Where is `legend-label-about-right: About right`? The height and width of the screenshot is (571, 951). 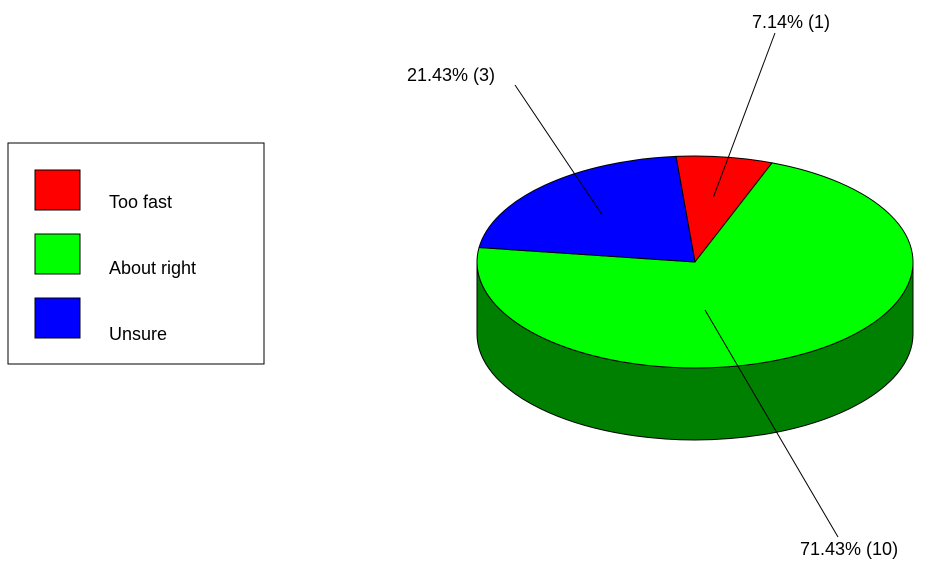 legend-label-about-right: About right is located at coordinates (152, 268).